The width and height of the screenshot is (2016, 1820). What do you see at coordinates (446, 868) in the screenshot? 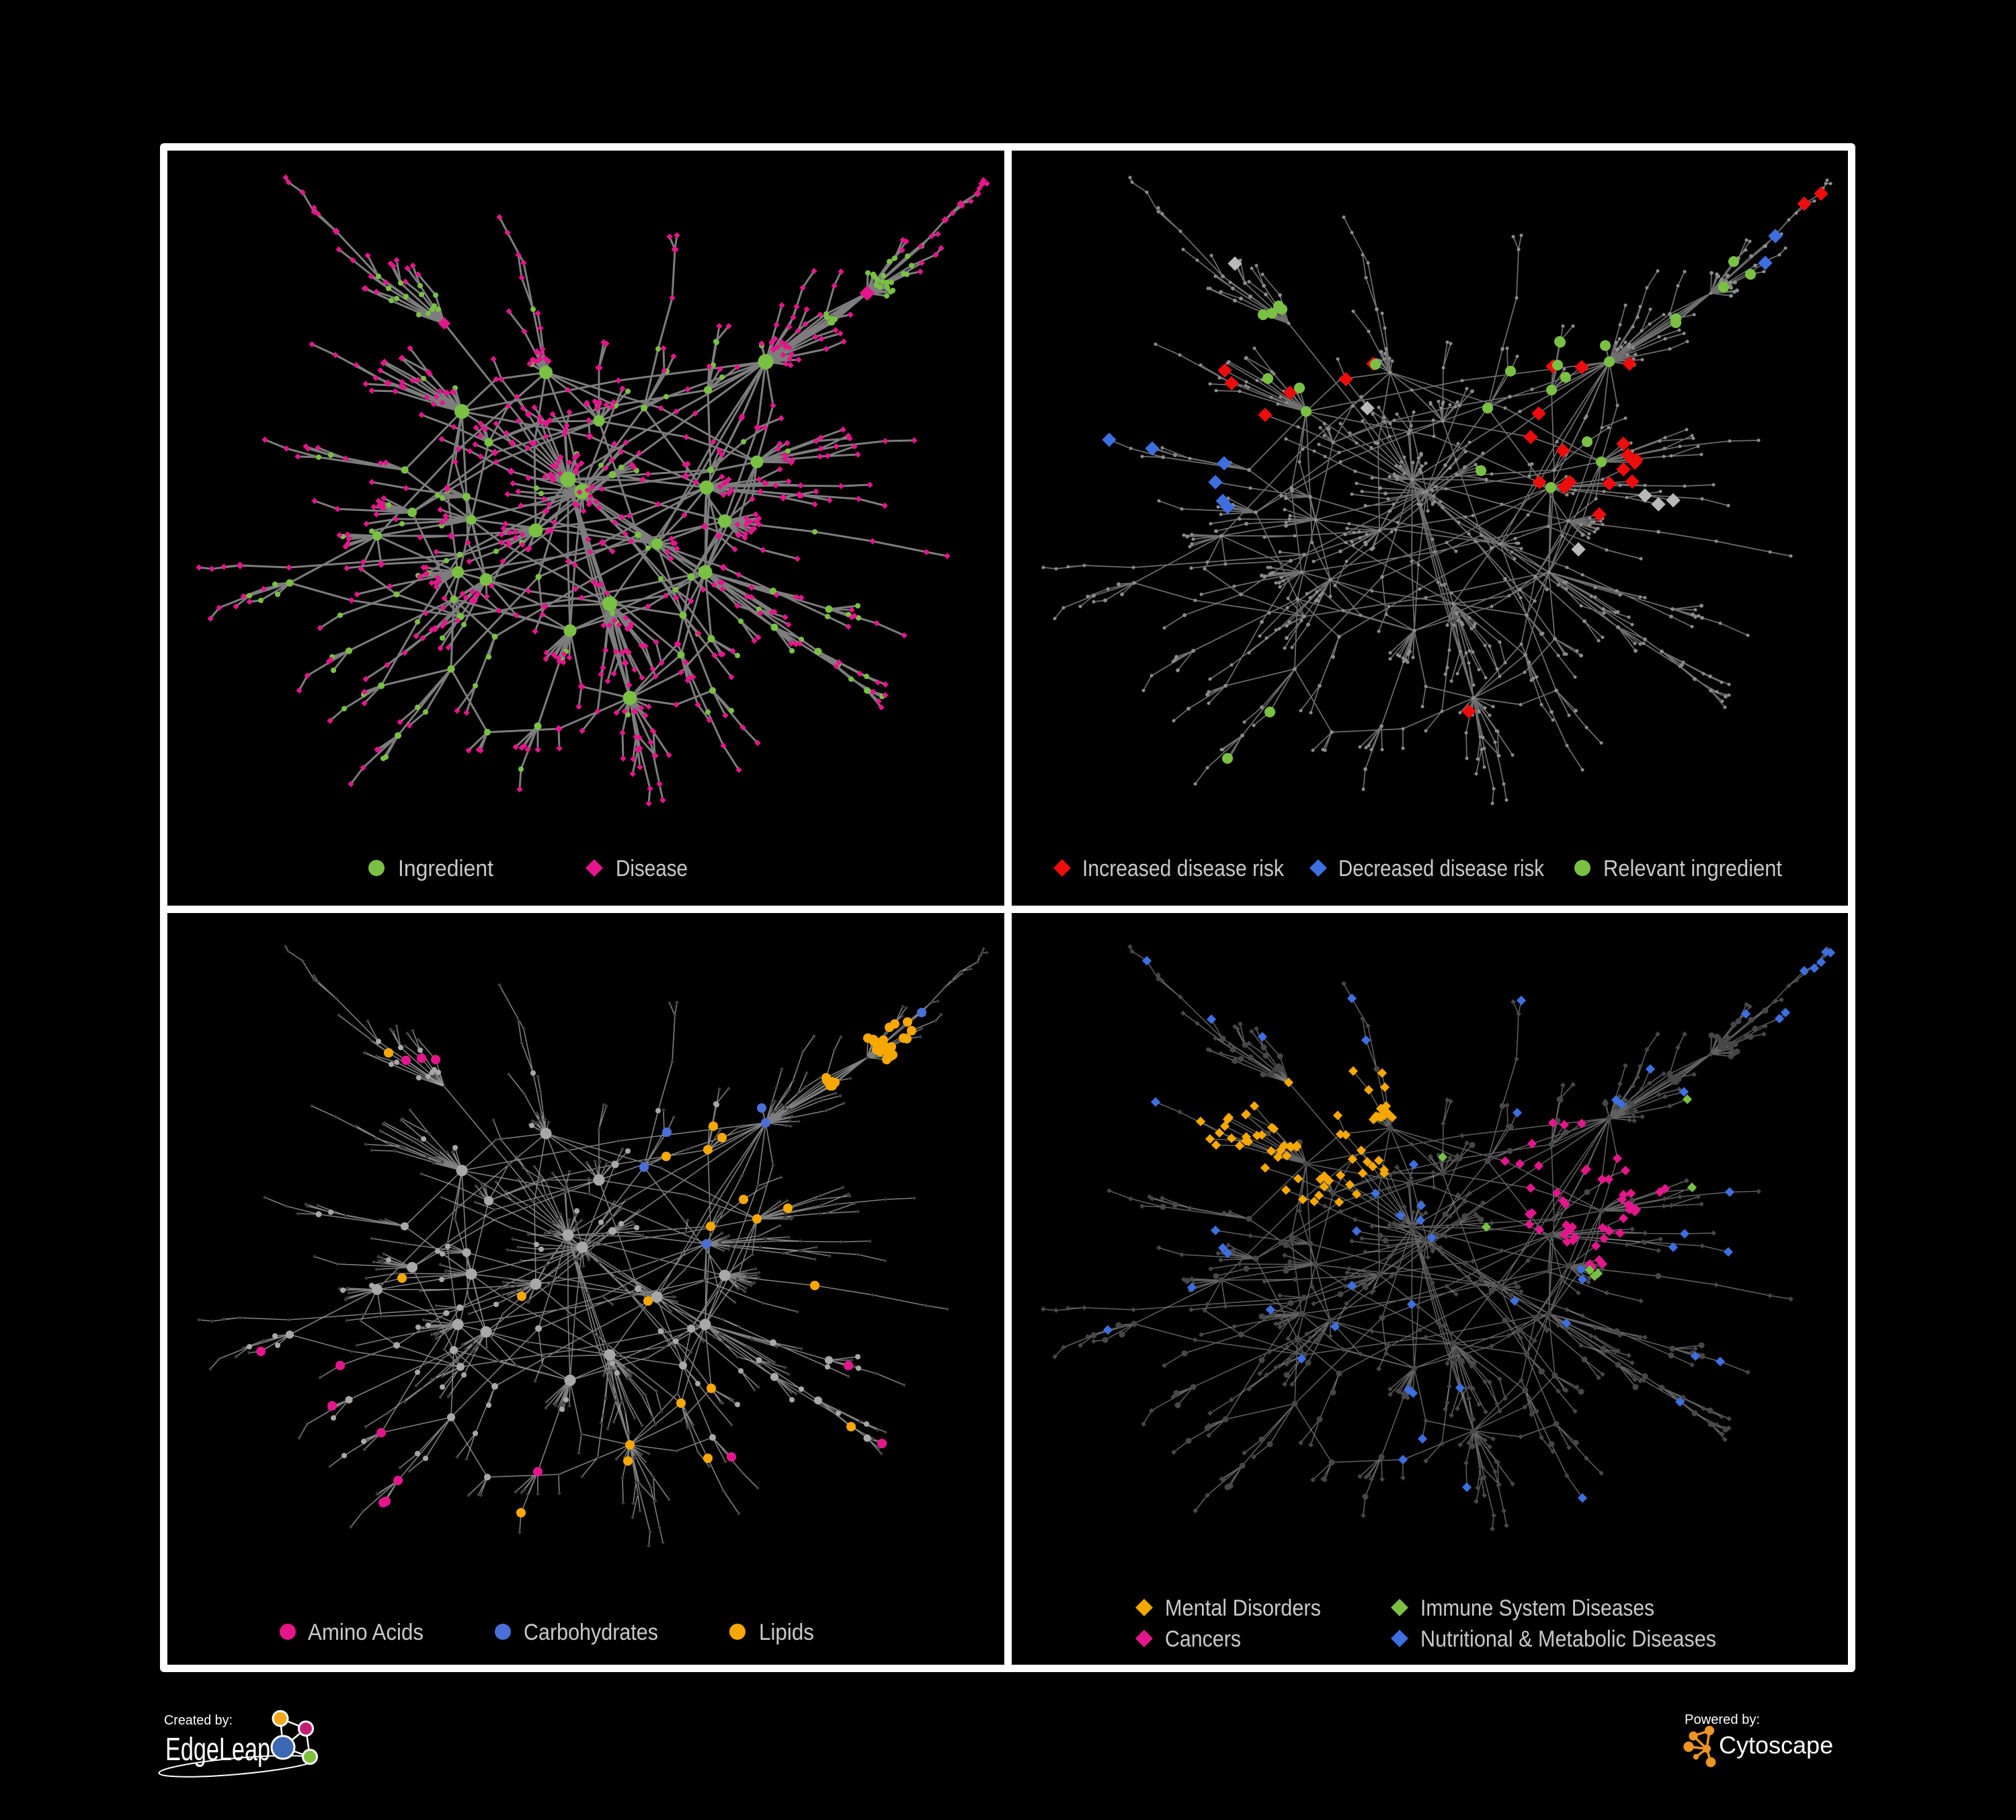
I see `svg-text: Ingredient` at bounding box center [446, 868].